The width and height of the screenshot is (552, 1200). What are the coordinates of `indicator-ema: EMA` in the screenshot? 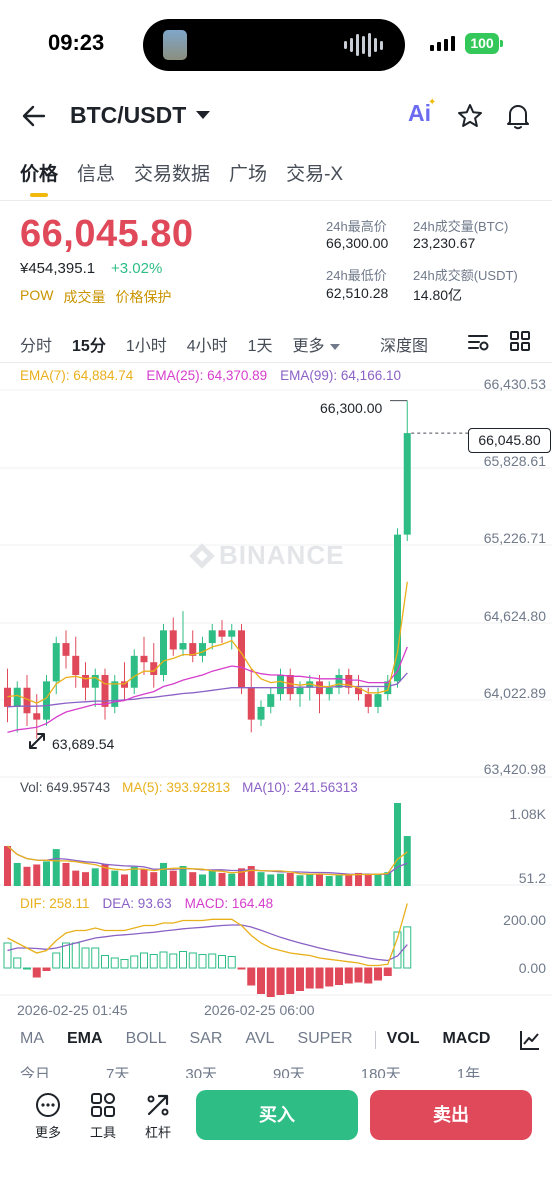 It's located at (85, 1038).